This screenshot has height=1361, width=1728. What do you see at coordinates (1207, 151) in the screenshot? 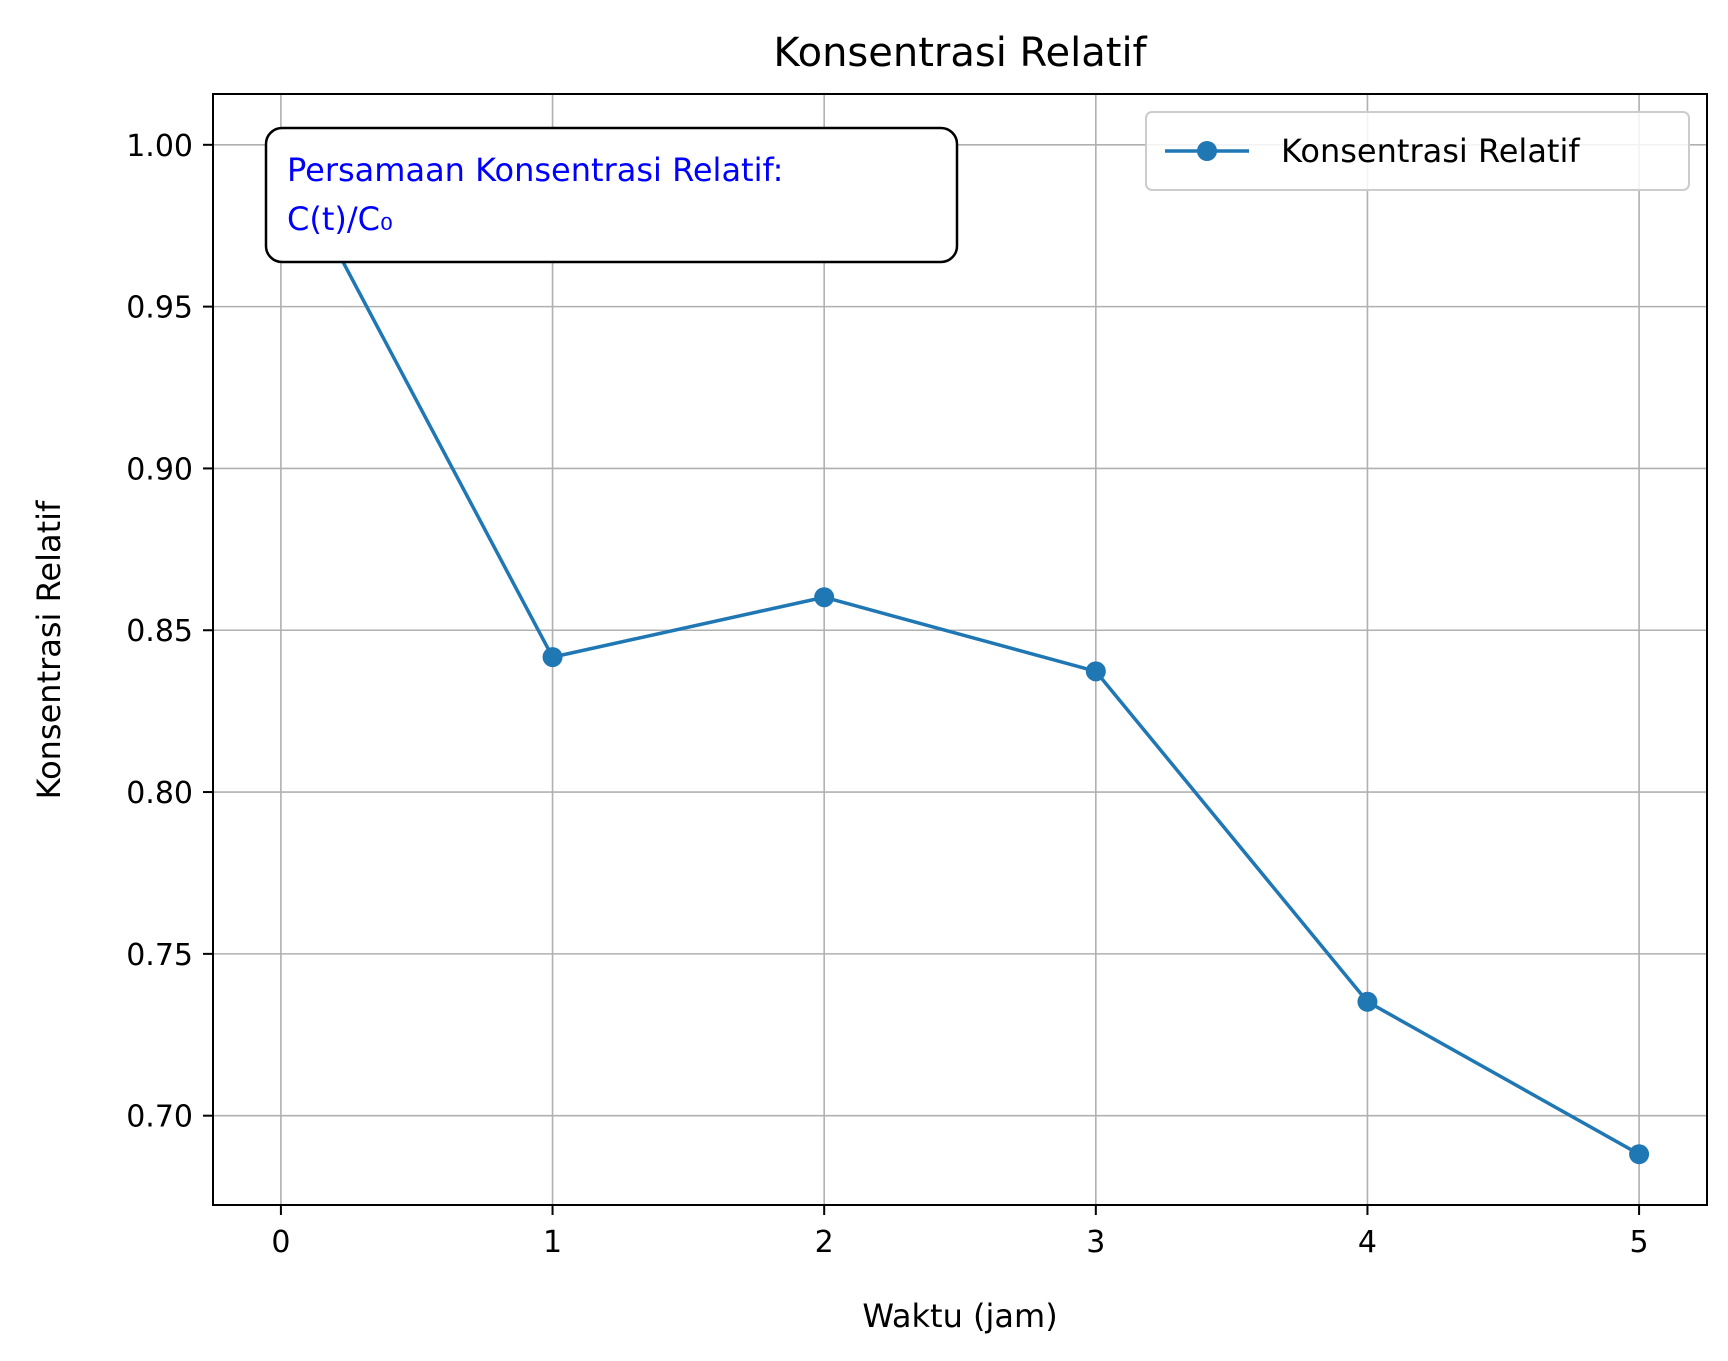
I see `legend-marker-swatch` at bounding box center [1207, 151].